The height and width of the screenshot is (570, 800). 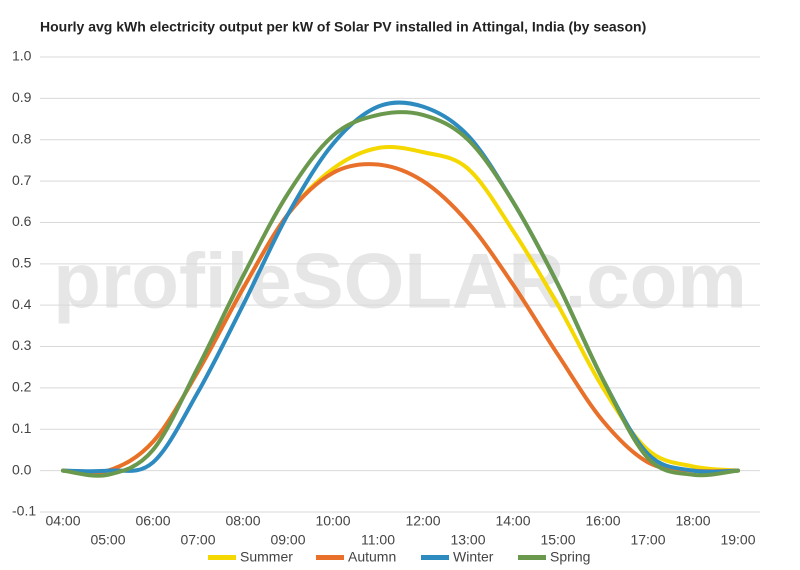 I want to click on x-tick-label: 05:00, so click(x=107, y=540).